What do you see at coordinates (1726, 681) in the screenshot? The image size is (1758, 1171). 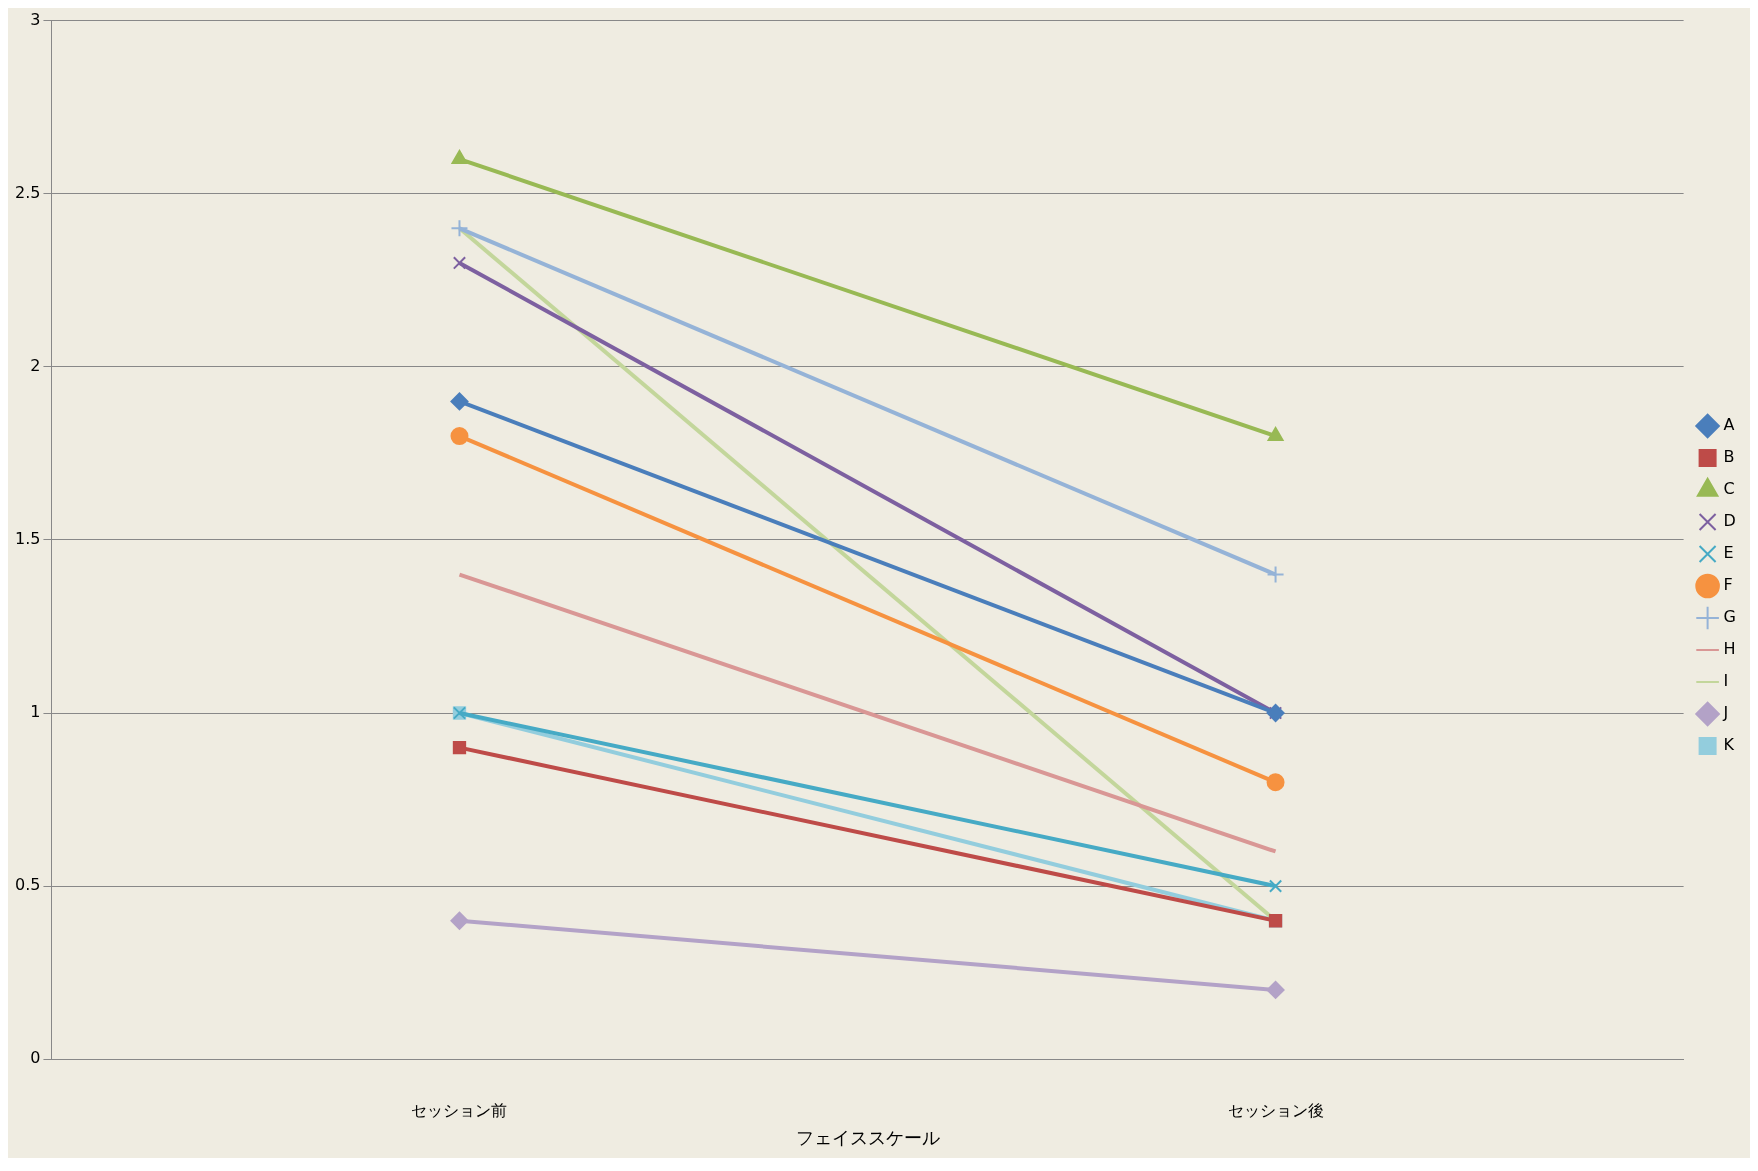 I see `legend-label: I` at bounding box center [1726, 681].